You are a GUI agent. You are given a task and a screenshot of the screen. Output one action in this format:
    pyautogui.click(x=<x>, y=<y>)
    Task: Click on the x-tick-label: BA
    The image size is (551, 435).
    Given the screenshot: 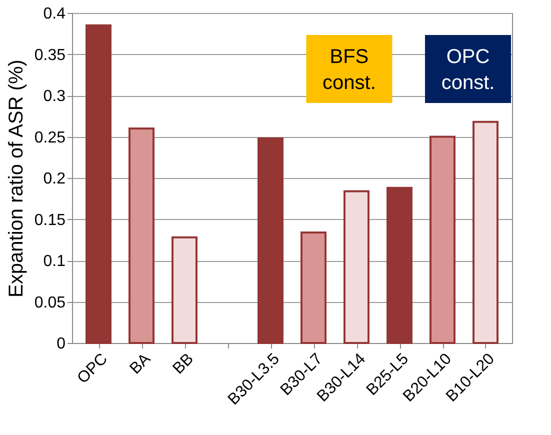 What is the action you would take?
    pyautogui.click(x=140, y=364)
    